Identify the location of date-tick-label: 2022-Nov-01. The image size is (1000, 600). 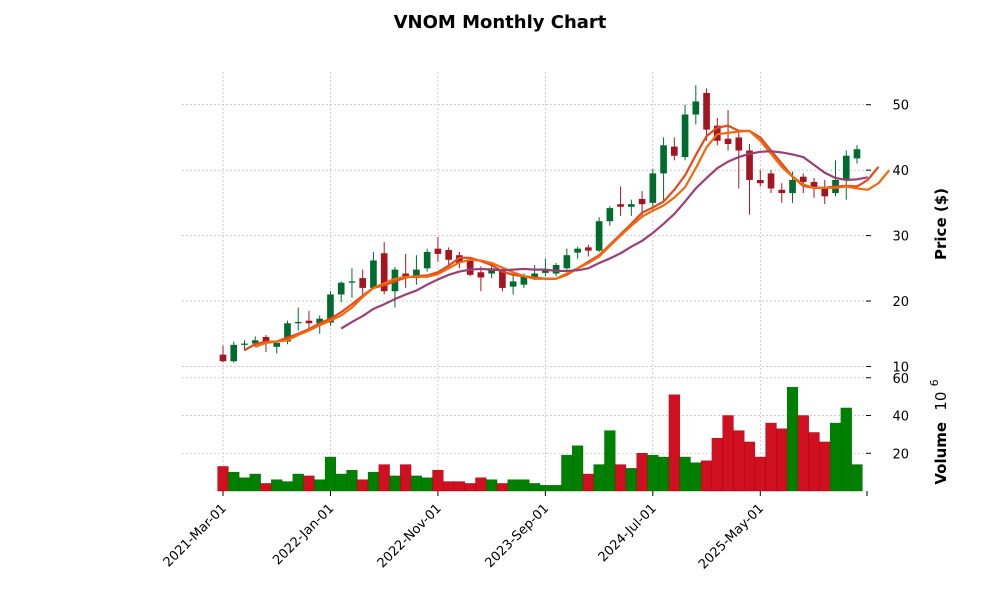
(410, 536).